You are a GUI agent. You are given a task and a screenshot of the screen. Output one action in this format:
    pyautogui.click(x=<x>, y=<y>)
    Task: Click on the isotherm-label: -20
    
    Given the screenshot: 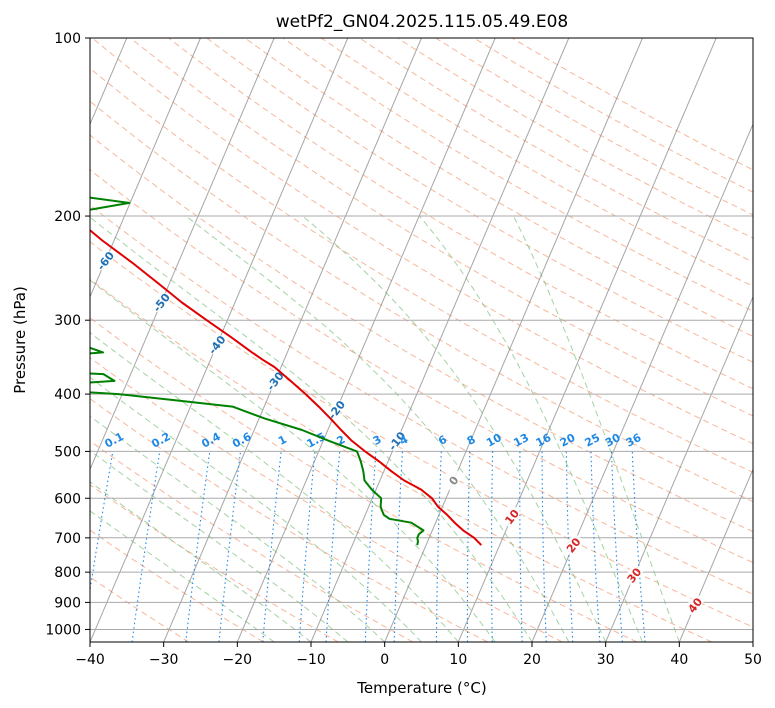 What is the action you would take?
    pyautogui.click(x=336, y=409)
    